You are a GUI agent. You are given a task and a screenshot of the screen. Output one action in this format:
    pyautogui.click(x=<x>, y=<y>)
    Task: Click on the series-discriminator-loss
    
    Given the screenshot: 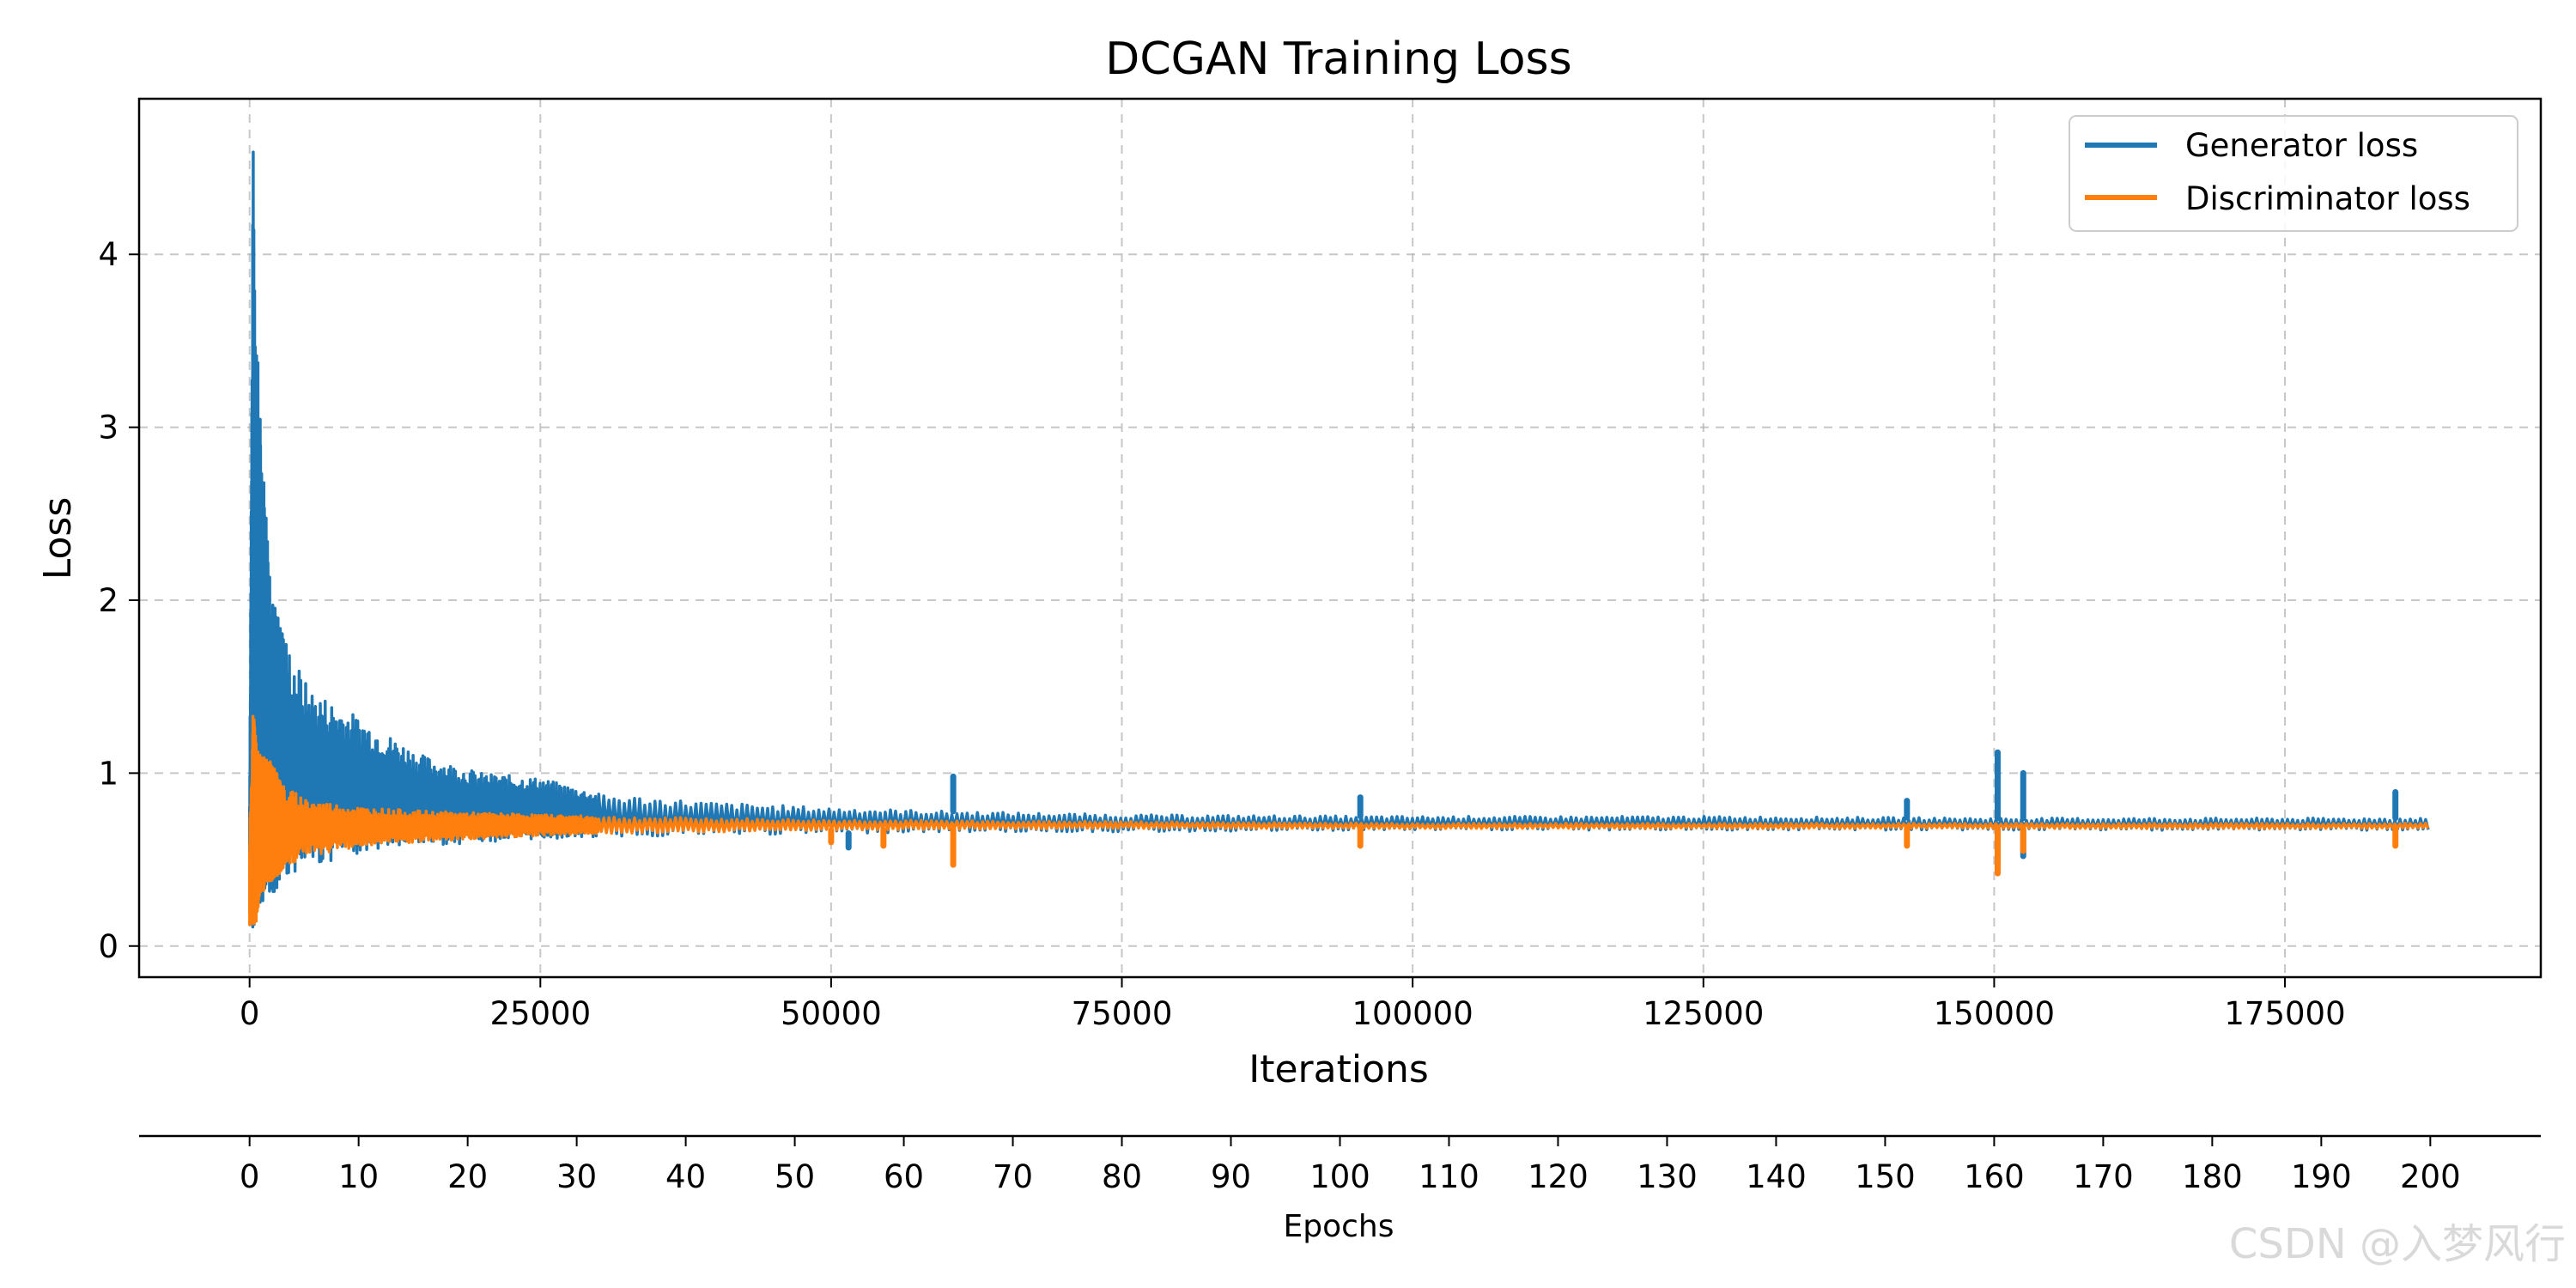 What is the action you would take?
    pyautogui.click(x=1338, y=821)
    